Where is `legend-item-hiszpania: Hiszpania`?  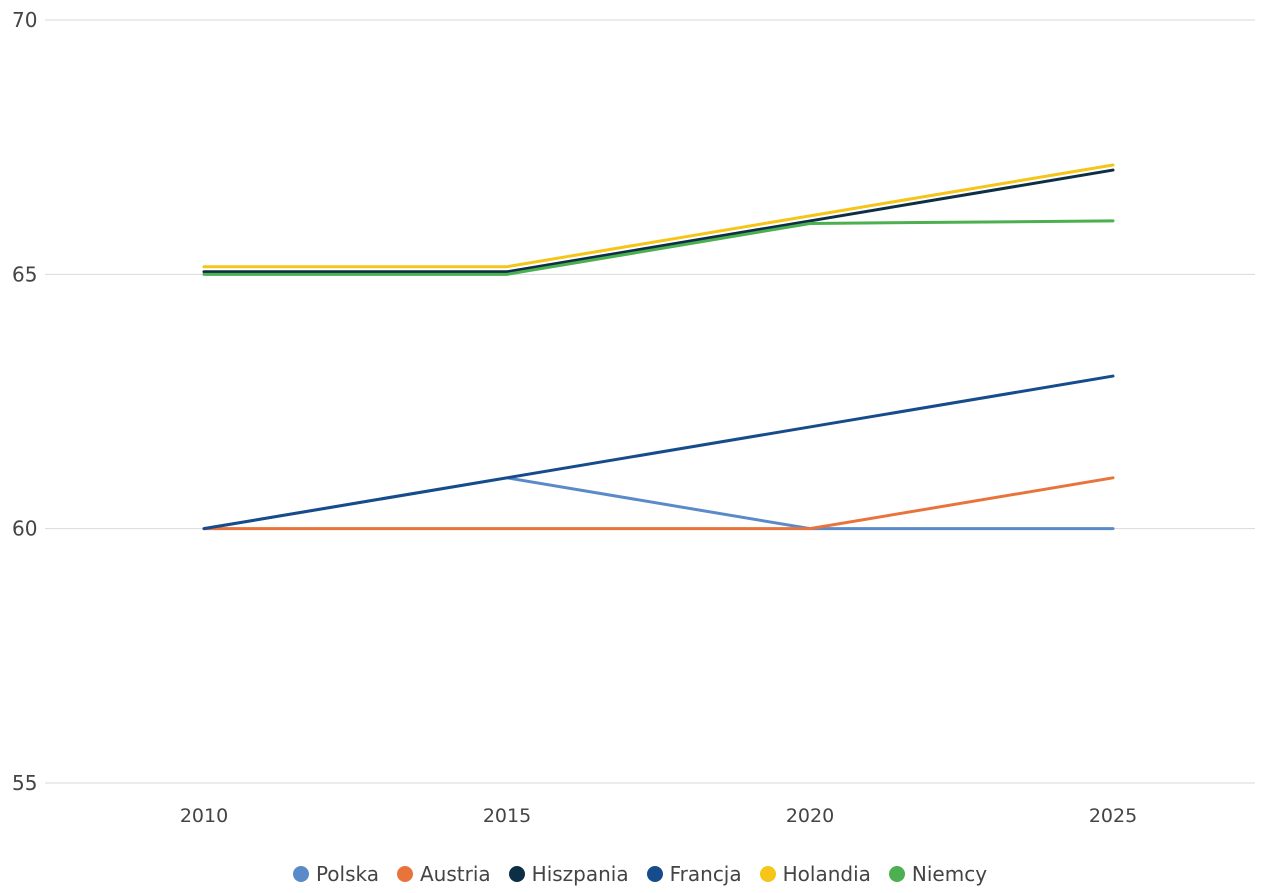
legend-item-hiszpania: Hiszpania is located at coordinates (568, 874).